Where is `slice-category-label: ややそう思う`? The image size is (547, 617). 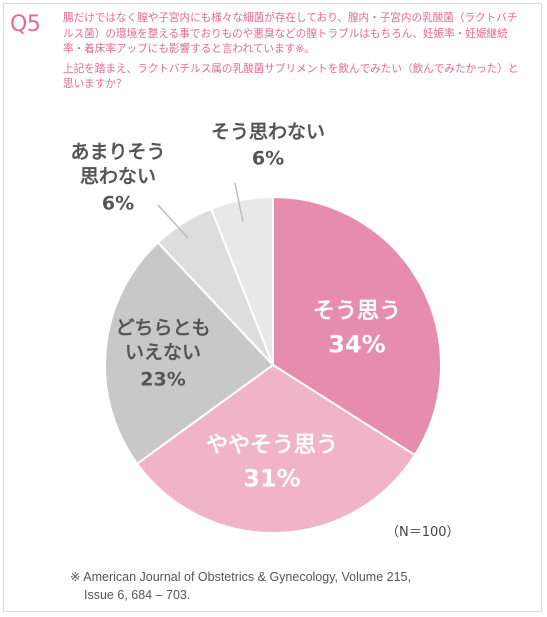
slice-category-label: ややそう思う is located at coordinates (272, 445).